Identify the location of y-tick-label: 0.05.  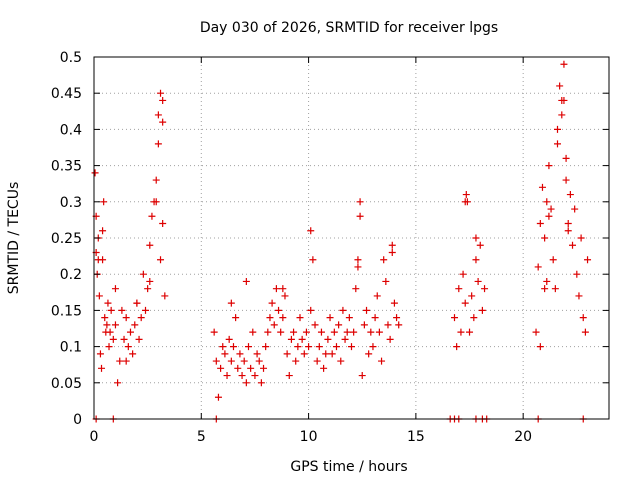
(66, 384).